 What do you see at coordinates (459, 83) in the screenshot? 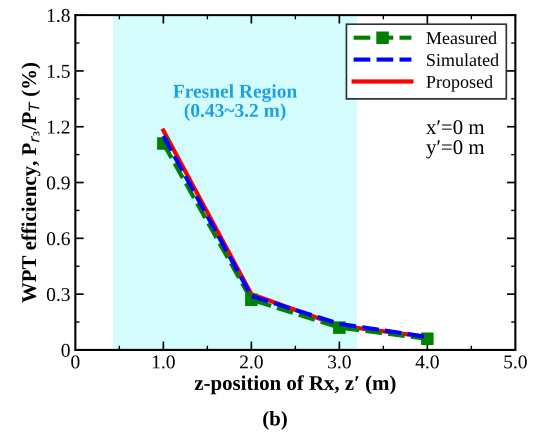
I see `legend-label: Proposed` at bounding box center [459, 83].